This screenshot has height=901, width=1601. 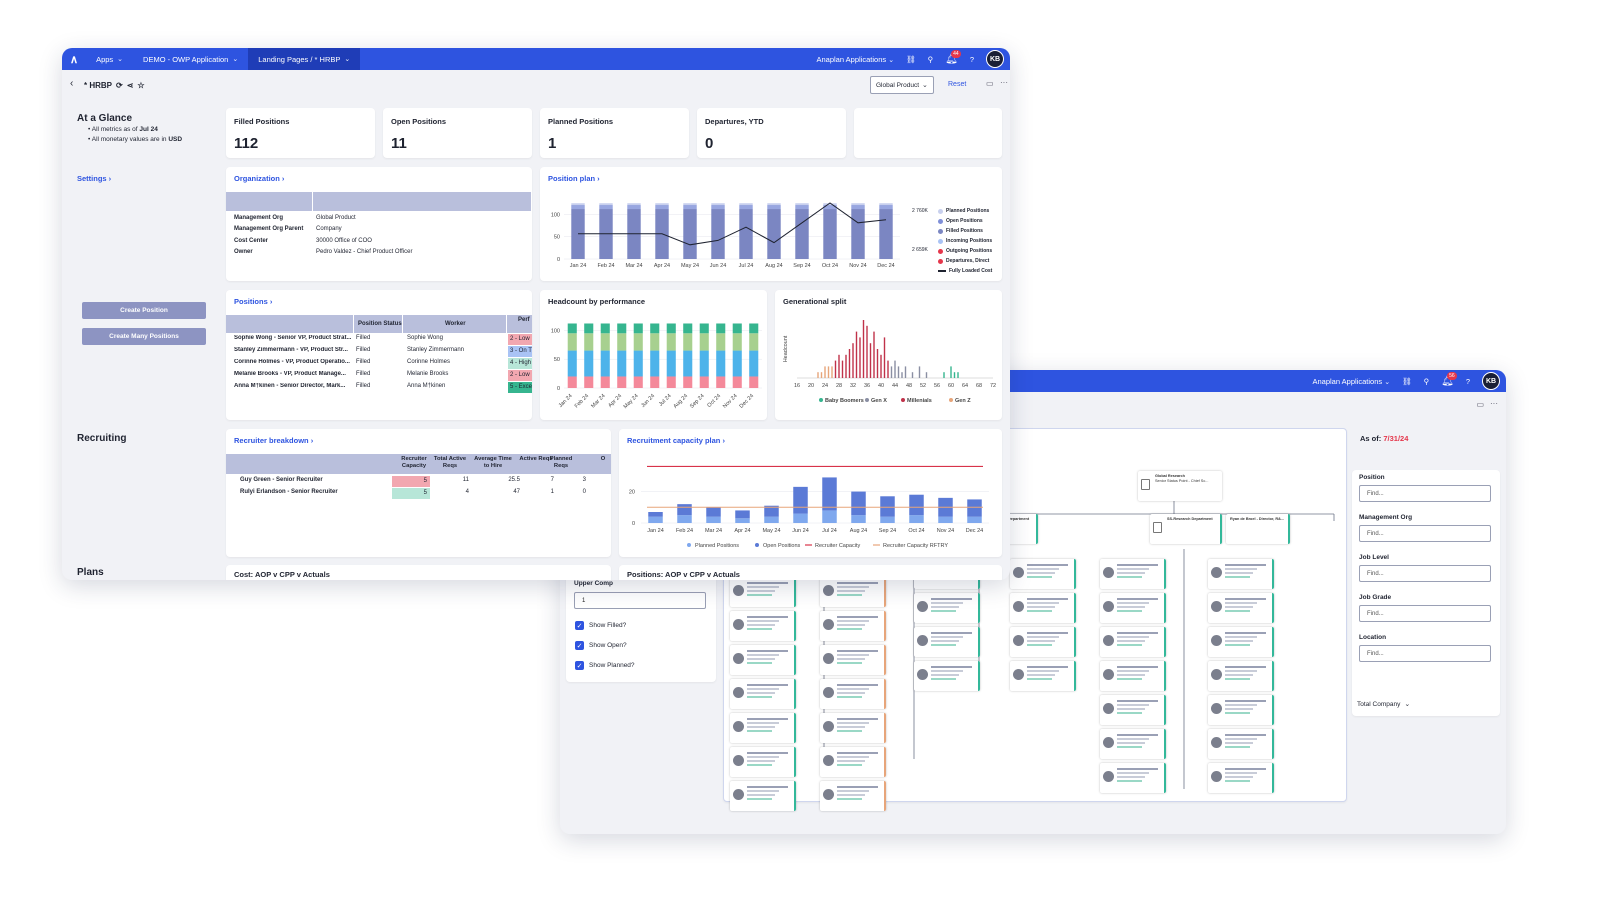 What do you see at coordinates (713, 531) in the screenshot?
I see `x-tick-label: Mar 24` at bounding box center [713, 531].